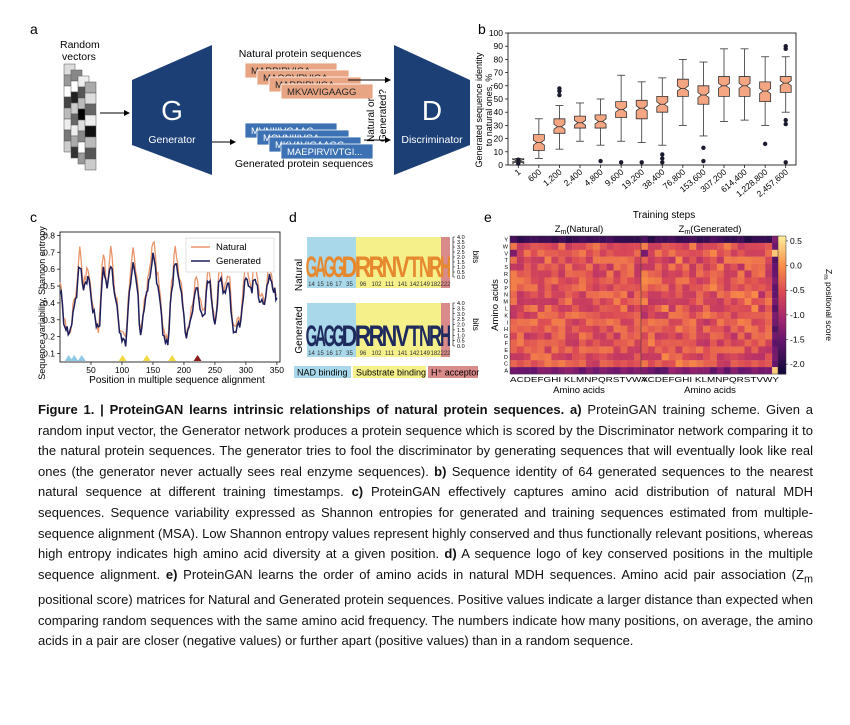 The width and height of the screenshot is (850, 725). What do you see at coordinates (414, 267) in the screenshot?
I see `logo-letter: T` at bounding box center [414, 267].